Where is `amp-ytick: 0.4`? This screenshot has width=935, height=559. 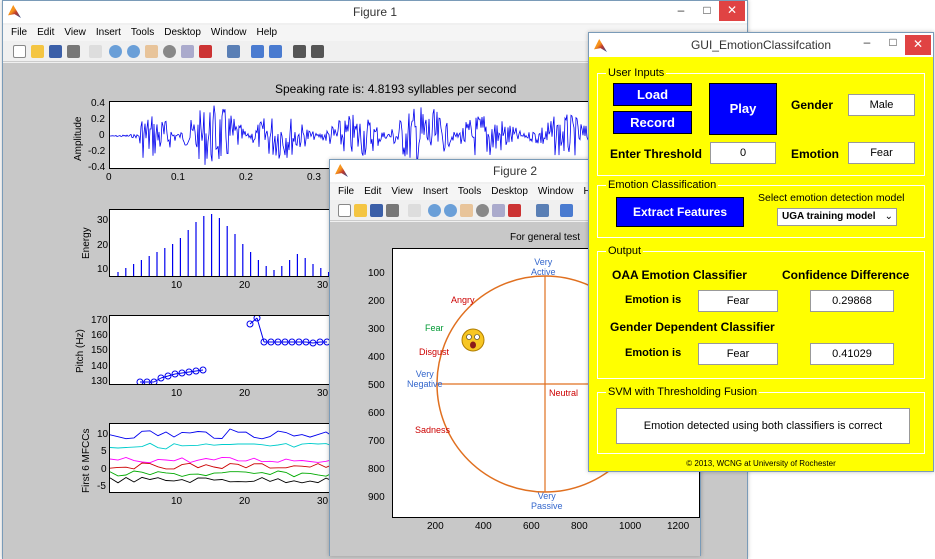
amp-ytick: 0.4 is located at coordinates (98, 103).